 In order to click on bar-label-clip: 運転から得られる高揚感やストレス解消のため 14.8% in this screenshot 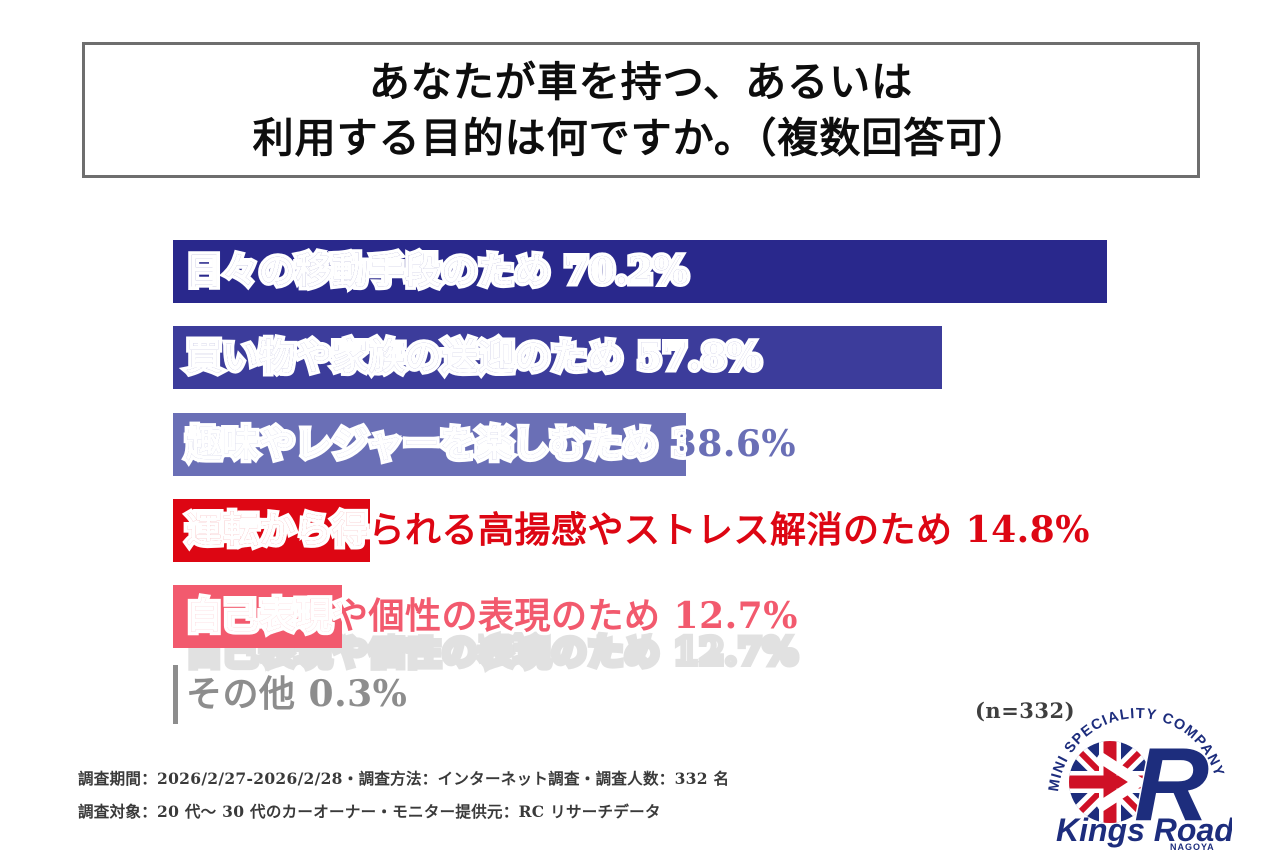, I will do `click(271, 530)`.